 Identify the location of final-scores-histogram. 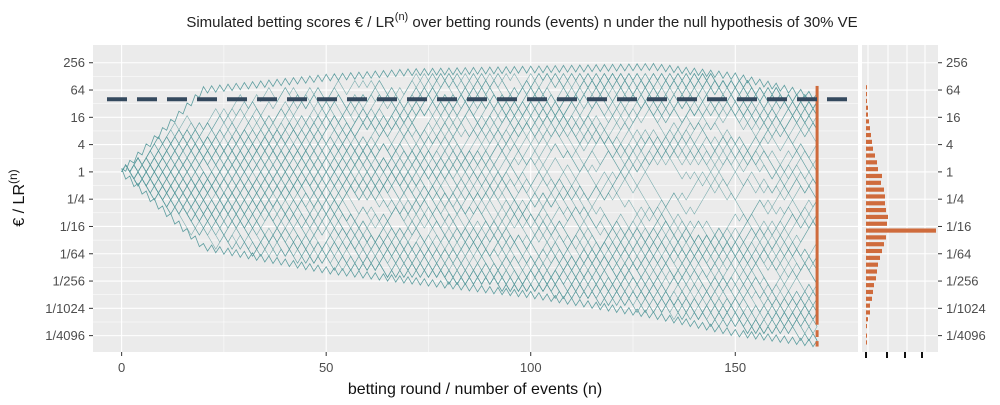
(901, 215).